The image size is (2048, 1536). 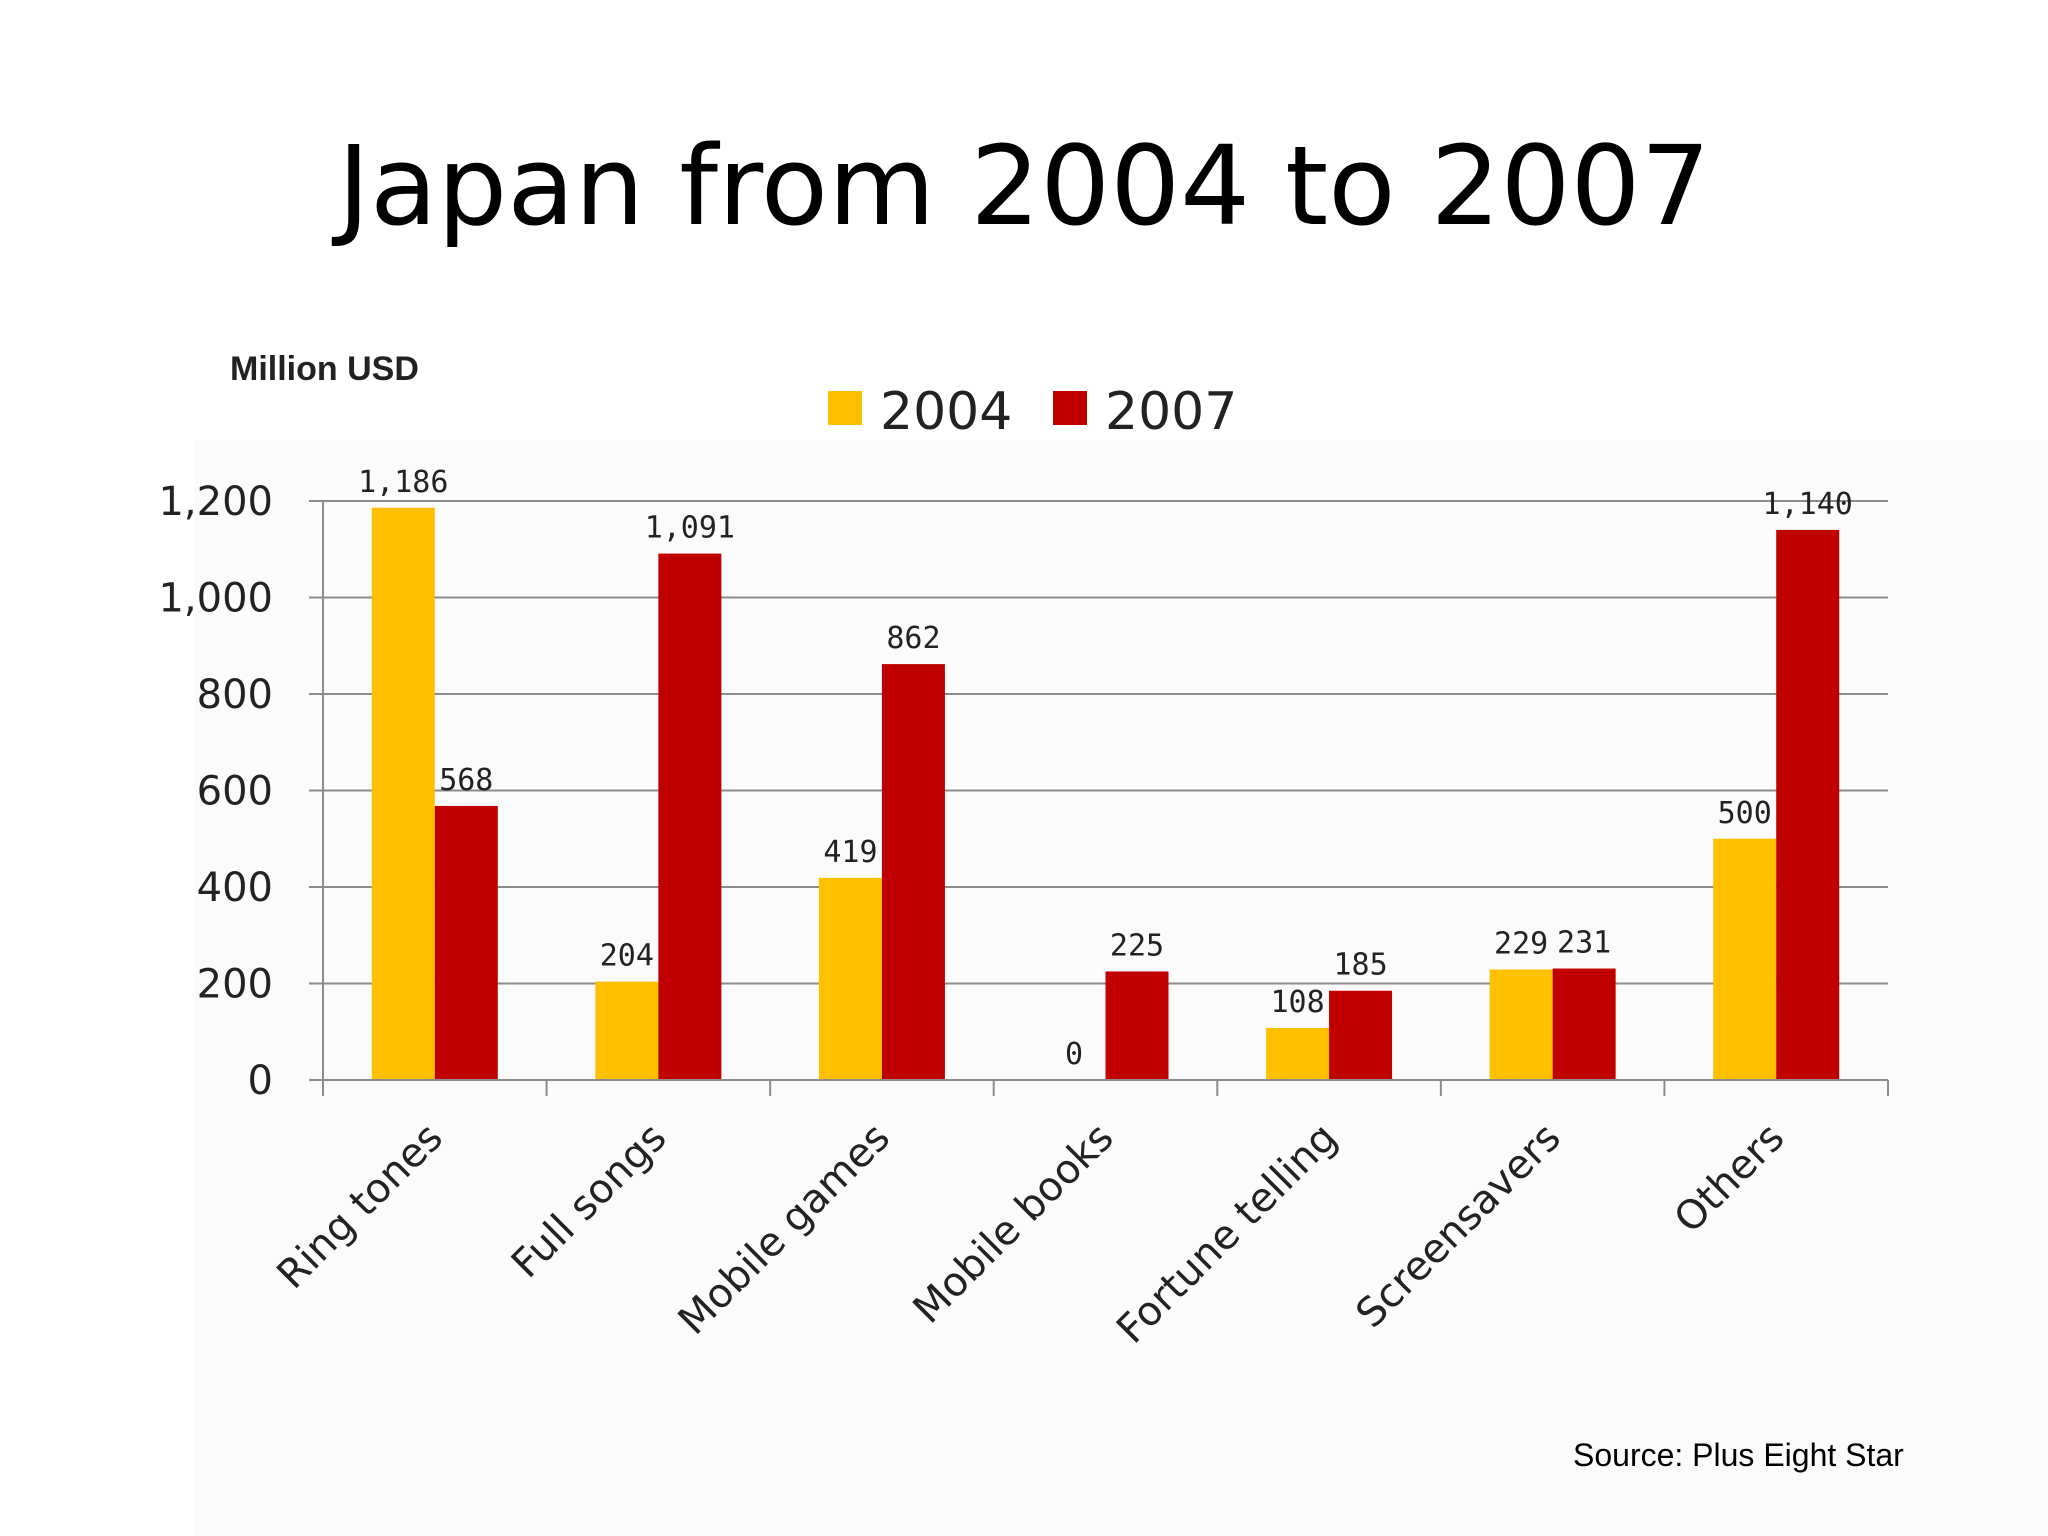 I want to click on data-label-2004: 1,186, so click(x=403, y=482).